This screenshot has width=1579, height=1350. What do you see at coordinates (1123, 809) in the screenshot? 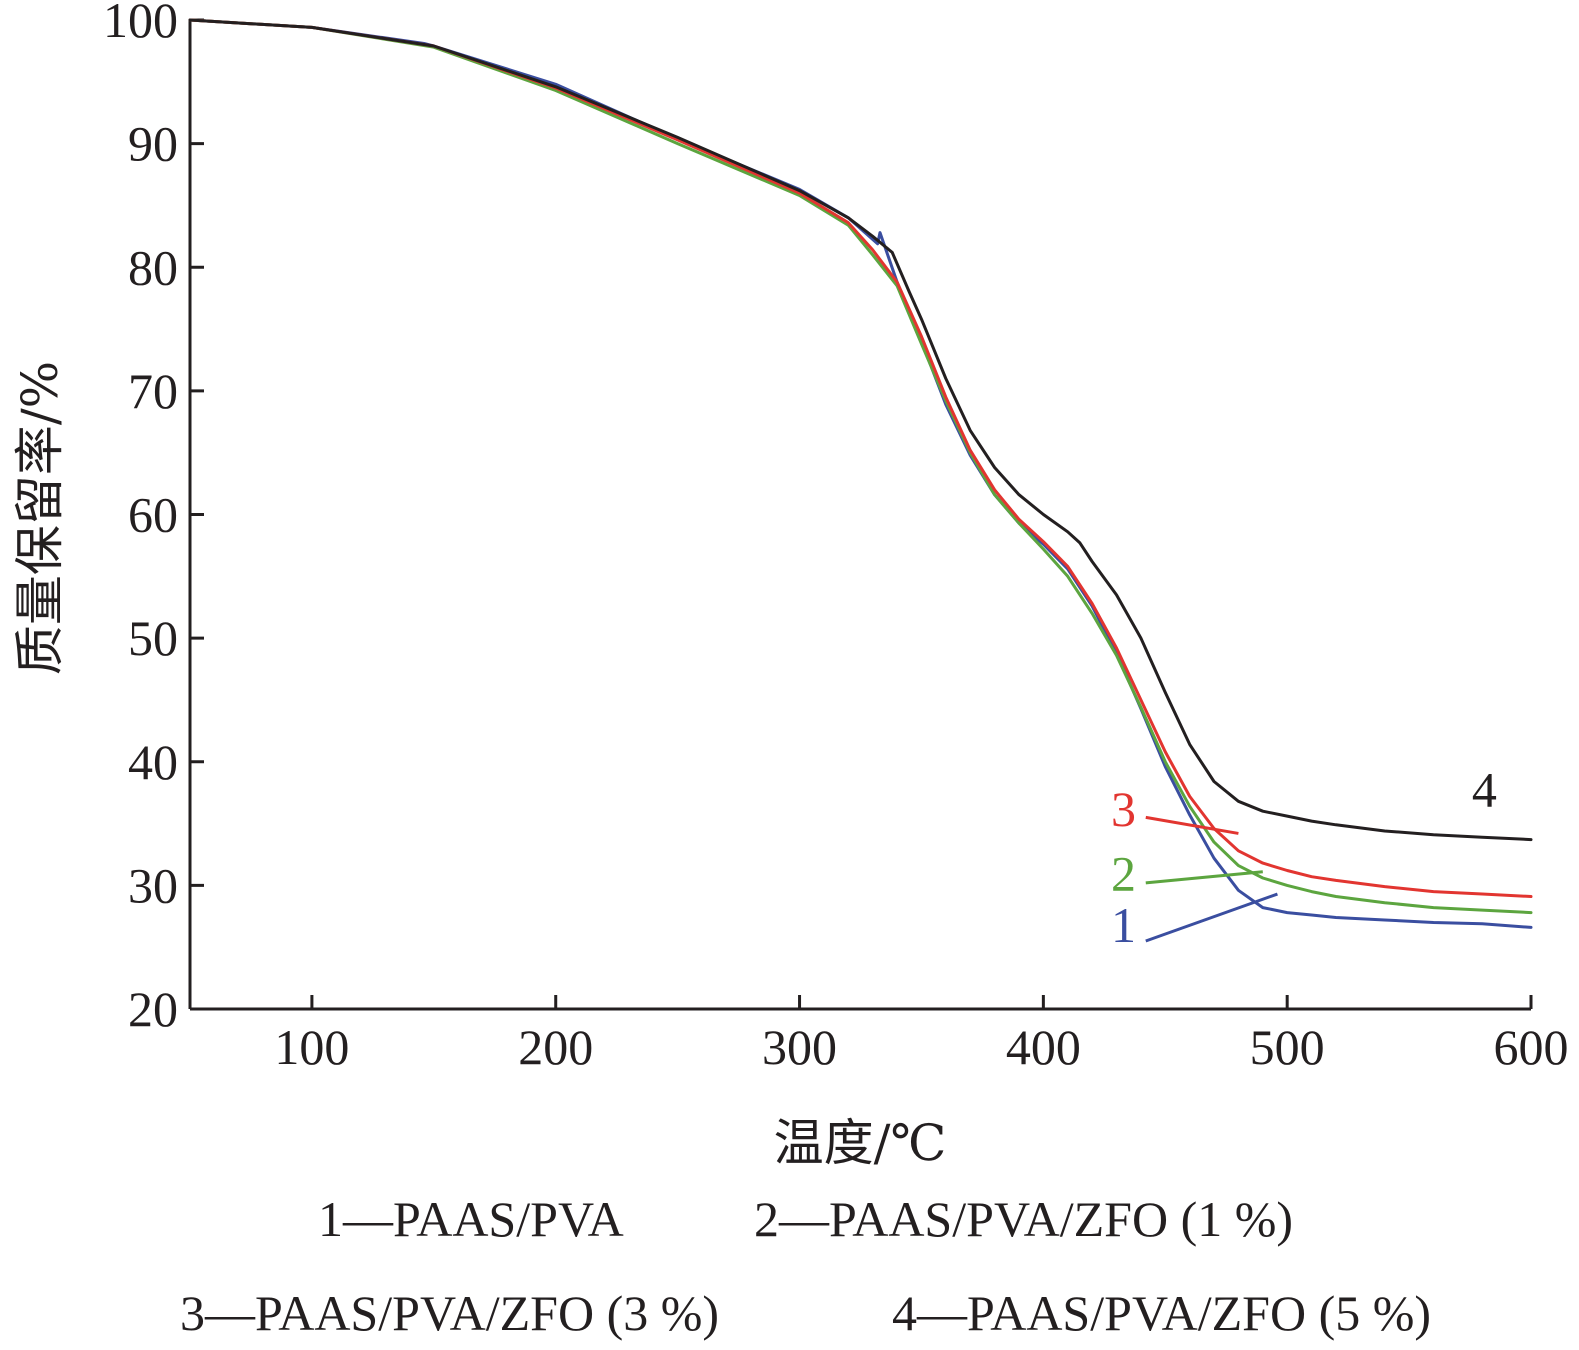
I see `curve-label-3: 3` at bounding box center [1123, 809].